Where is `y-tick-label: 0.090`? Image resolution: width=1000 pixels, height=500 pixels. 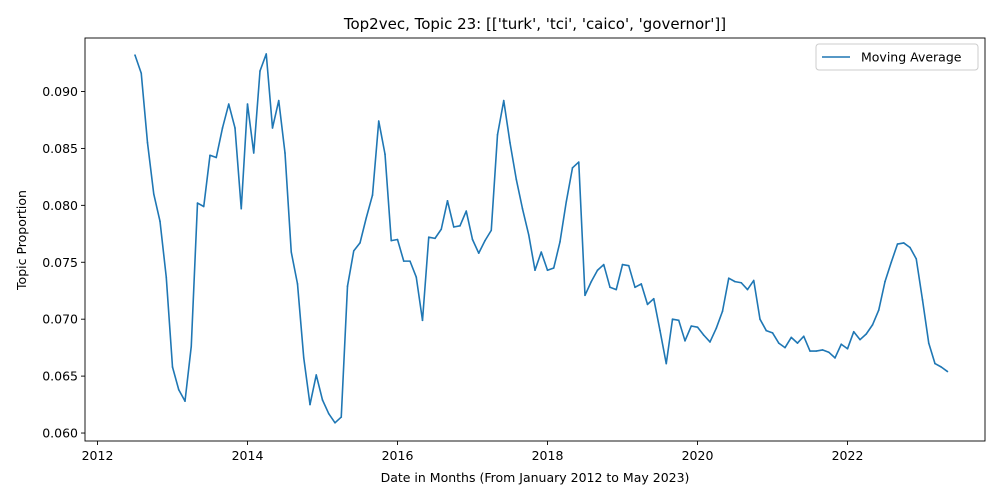 y-tick-label: 0.090 is located at coordinates (60, 91).